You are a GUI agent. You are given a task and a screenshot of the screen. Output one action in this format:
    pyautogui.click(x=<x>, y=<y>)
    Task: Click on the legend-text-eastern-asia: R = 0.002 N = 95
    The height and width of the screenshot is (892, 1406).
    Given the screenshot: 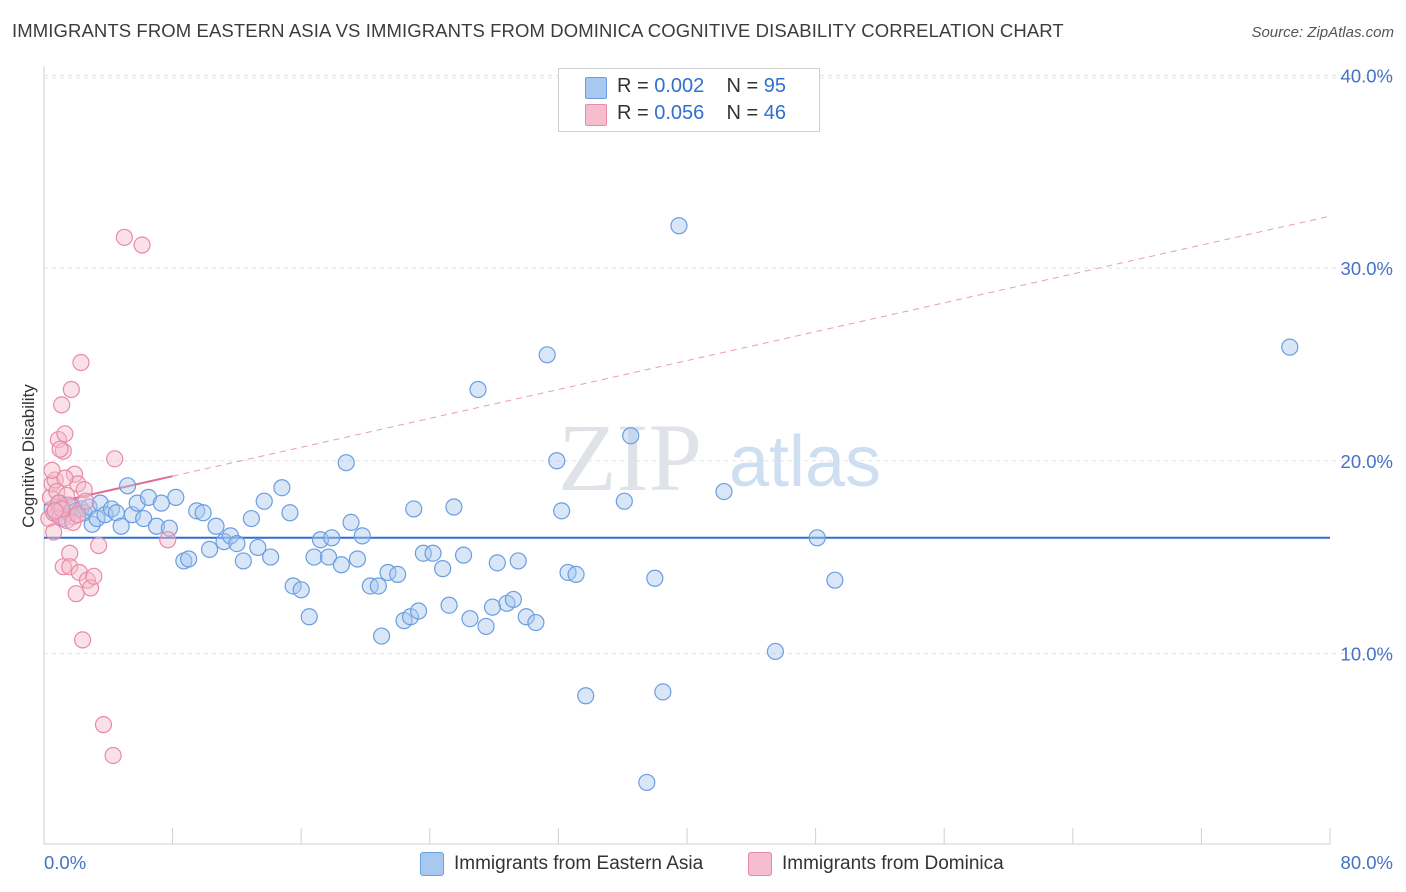 What is the action you would take?
    pyautogui.click(x=702, y=86)
    